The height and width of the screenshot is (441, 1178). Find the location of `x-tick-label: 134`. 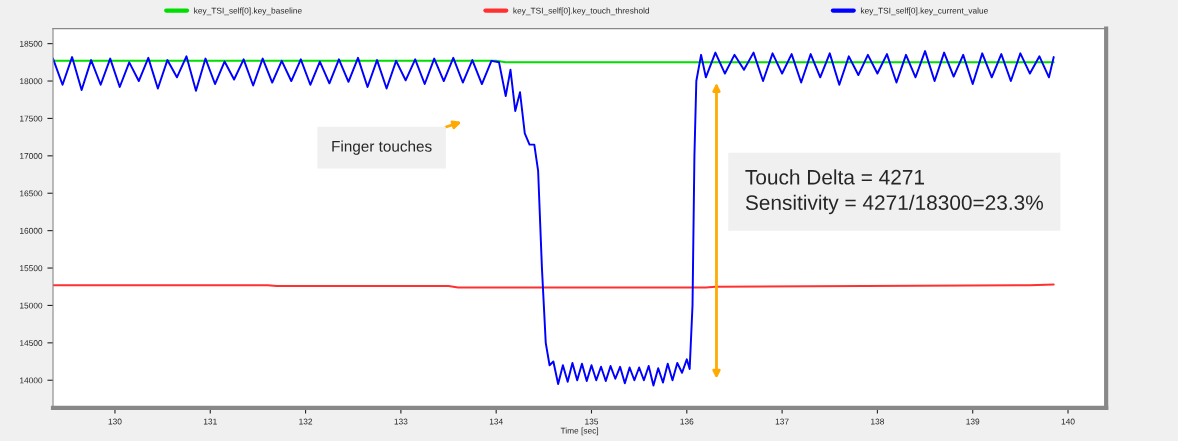

x-tick-label: 134 is located at coordinates (496, 421).